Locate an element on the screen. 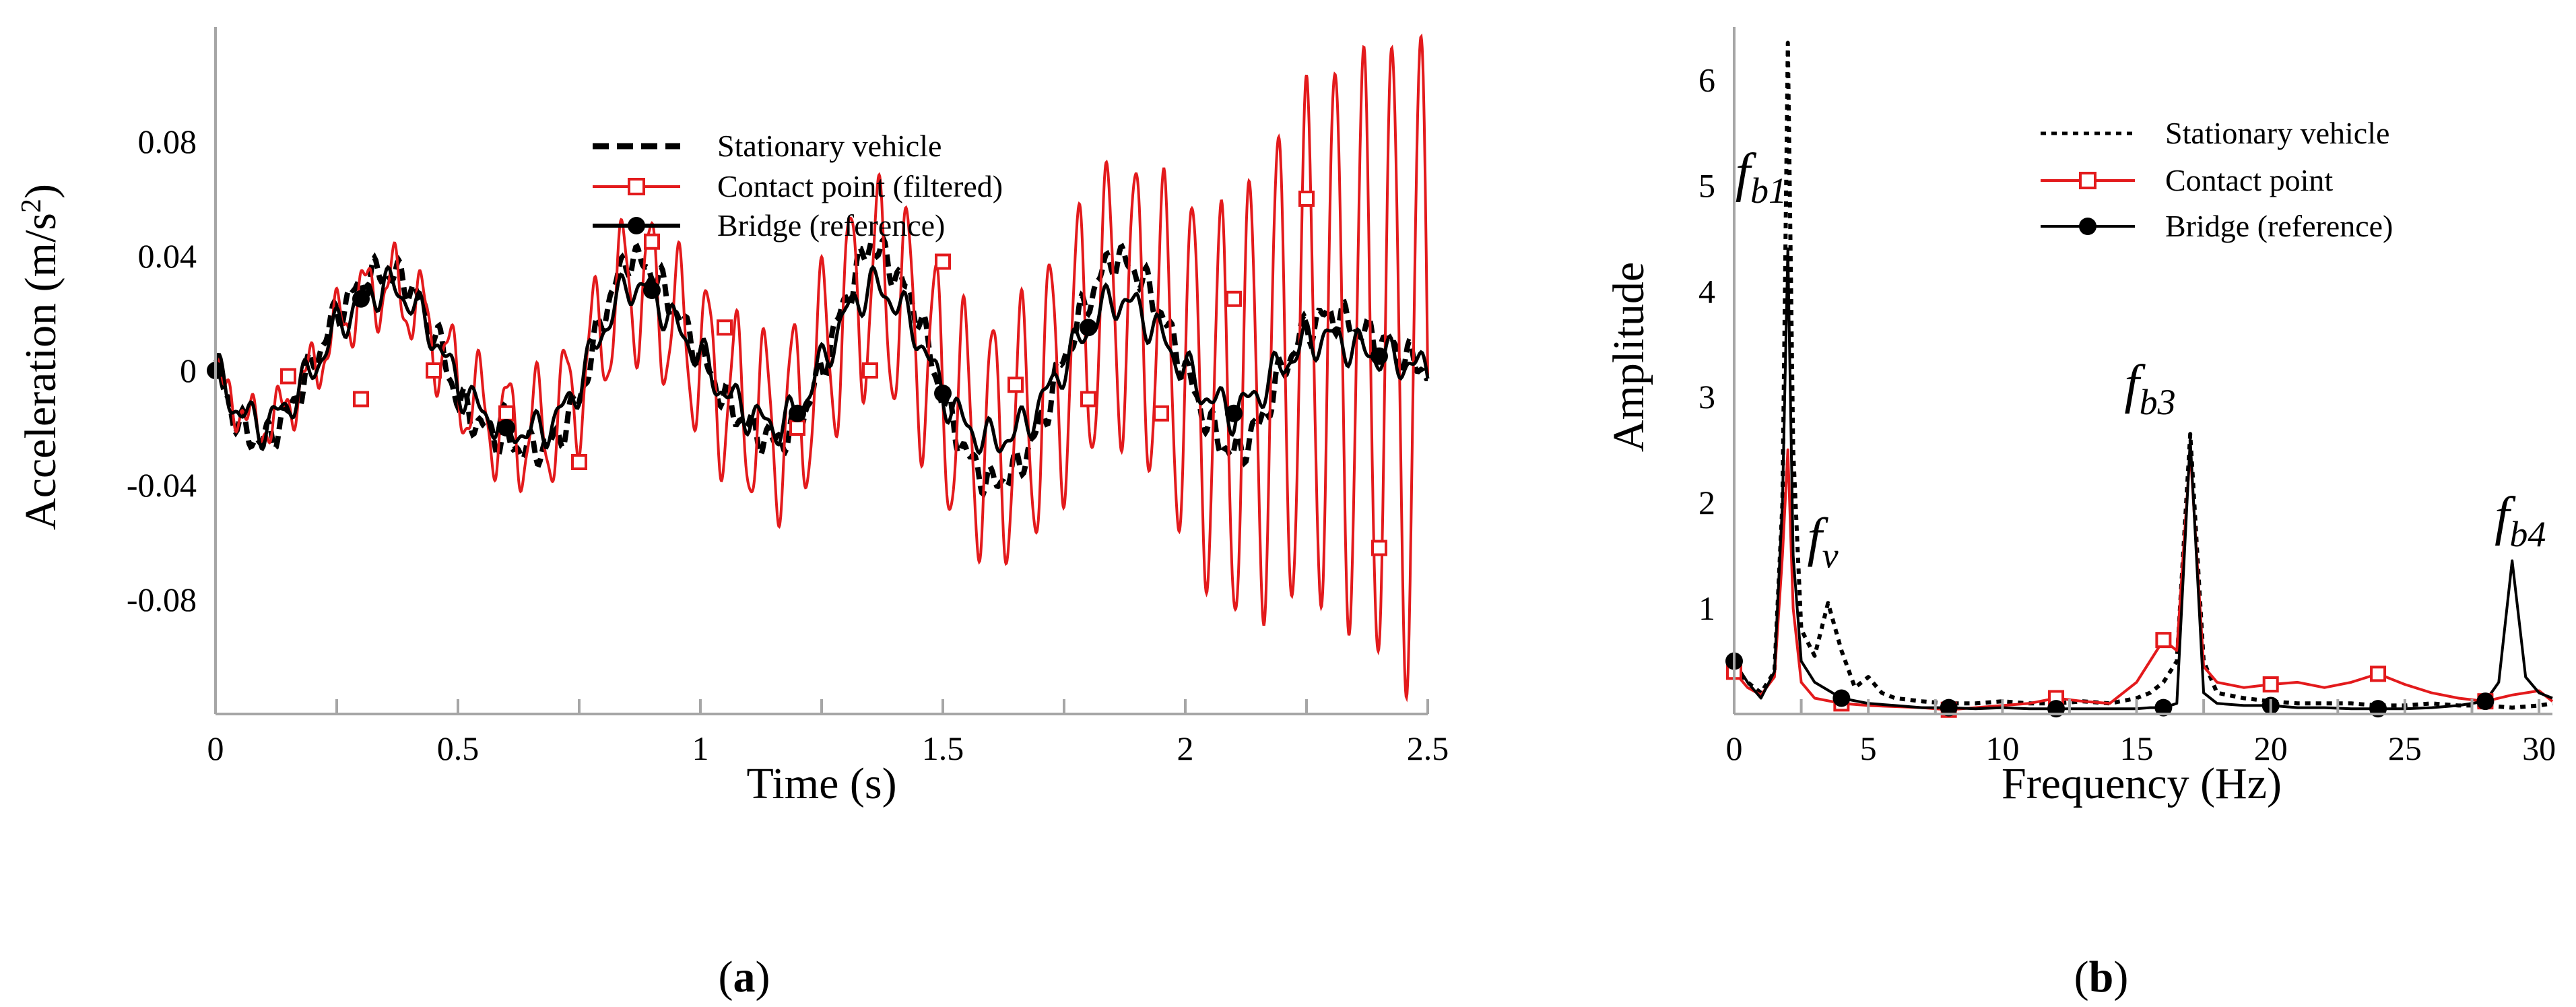 The image size is (2576, 1007). chart-b-peak-label-sub: b4 is located at coordinates (2527, 534).